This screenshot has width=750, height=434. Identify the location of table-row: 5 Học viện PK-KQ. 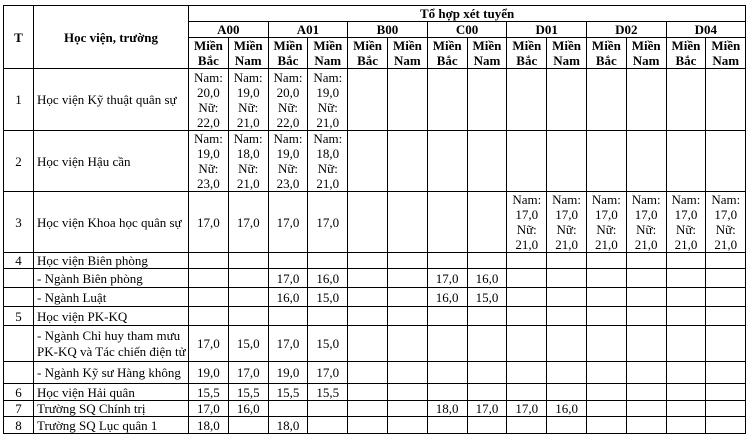
(375, 316).